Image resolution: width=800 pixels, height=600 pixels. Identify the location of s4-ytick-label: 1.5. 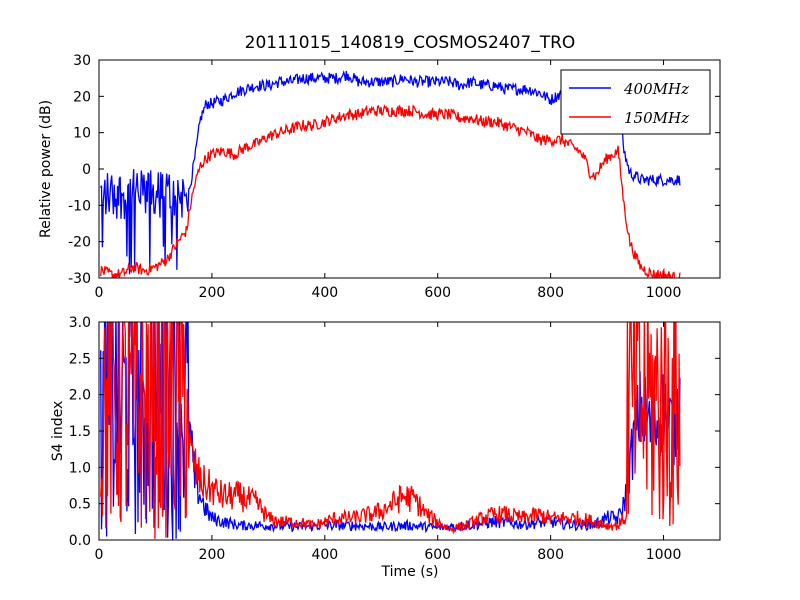
(80, 432).